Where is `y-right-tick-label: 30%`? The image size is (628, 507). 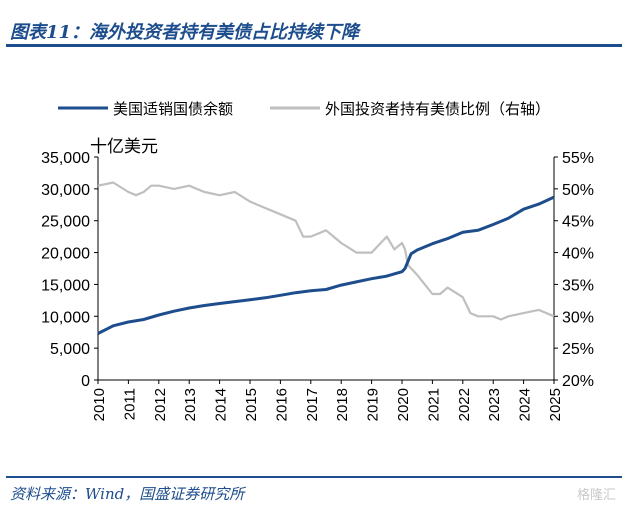 y-right-tick-label: 30% is located at coordinates (578, 317).